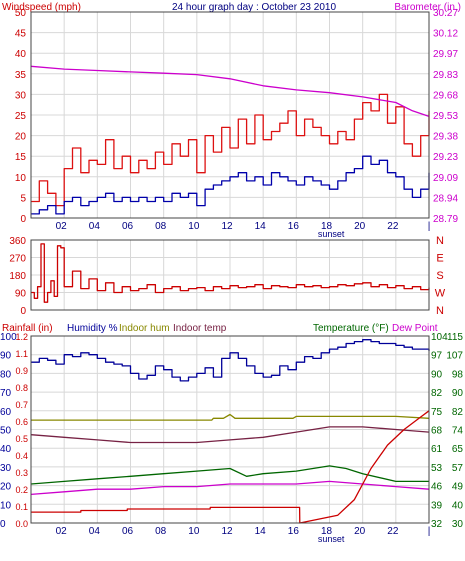 The width and height of the screenshot is (465, 561). I want to click on humidity-y-tick: 80, so click(6, 374).